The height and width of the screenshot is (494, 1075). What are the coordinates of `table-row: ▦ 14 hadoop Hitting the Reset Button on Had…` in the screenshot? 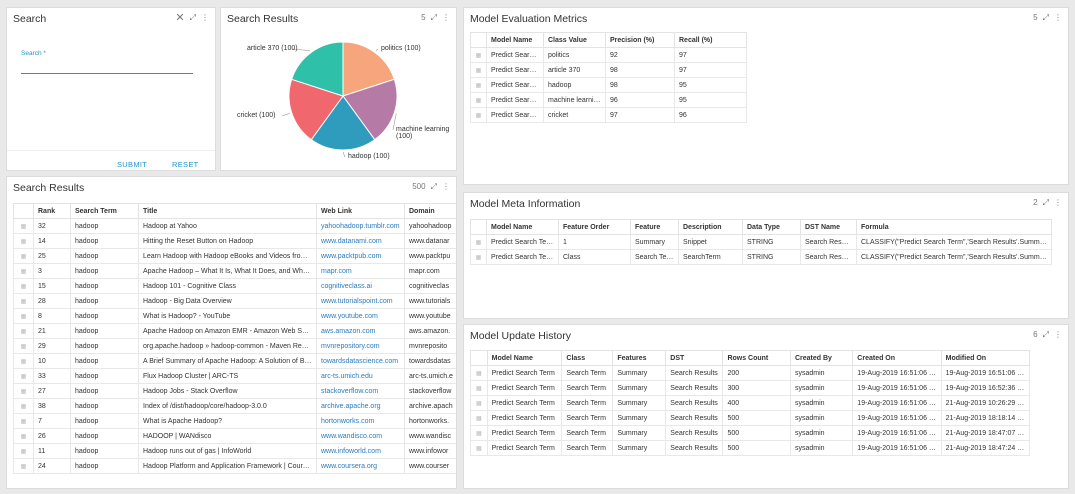 It's located at (234, 241).